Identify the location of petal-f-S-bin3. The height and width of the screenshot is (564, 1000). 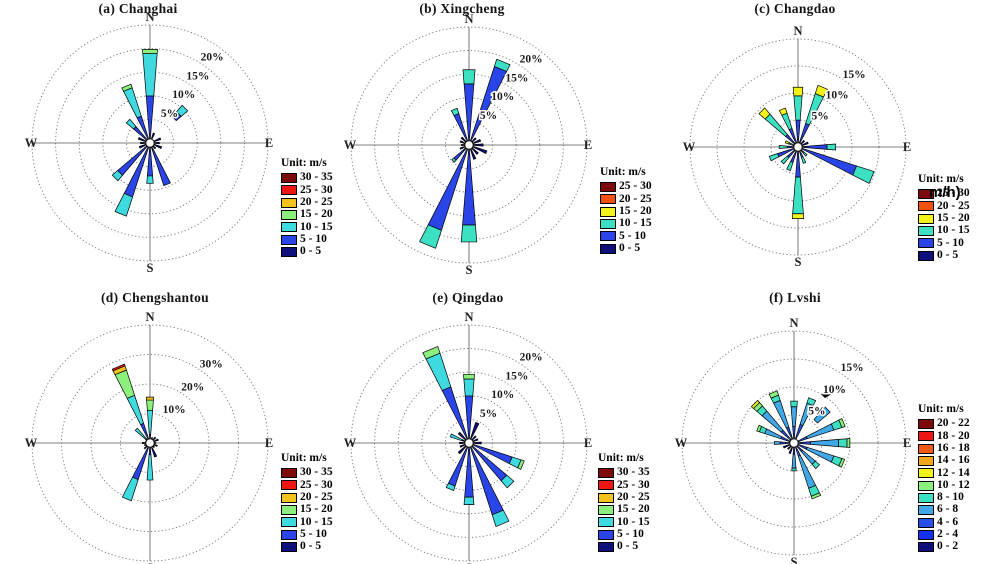
(794, 461).